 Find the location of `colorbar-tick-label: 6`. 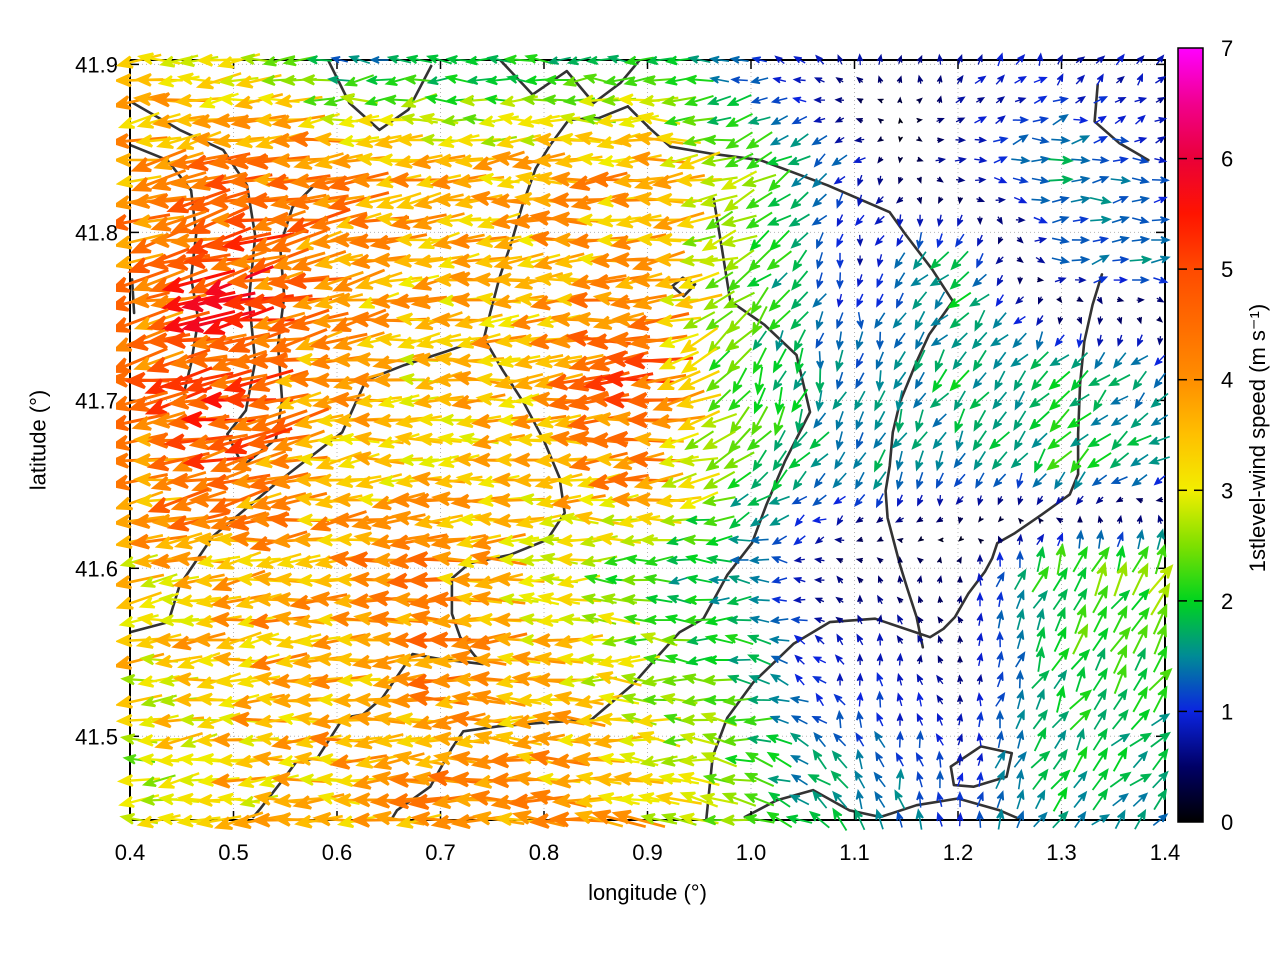

colorbar-tick-label: 6 is located at coordinates (1227, 159).